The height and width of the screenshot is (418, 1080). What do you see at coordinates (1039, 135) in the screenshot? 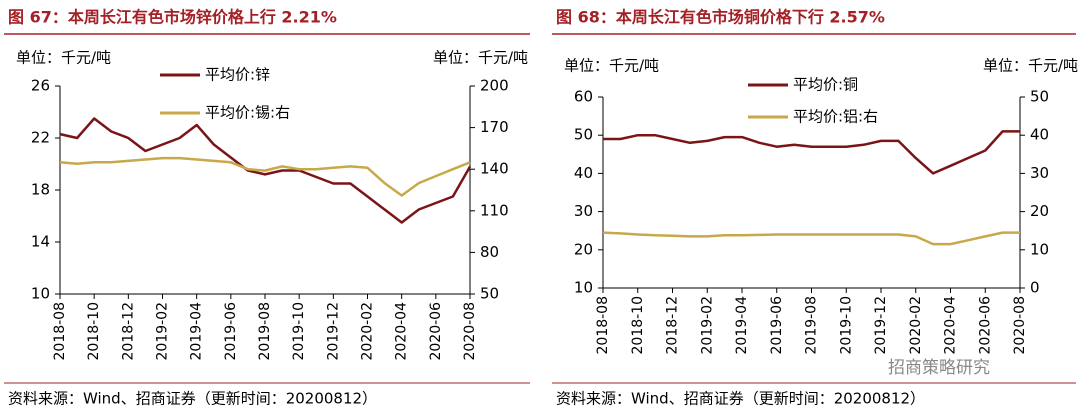
I see `y2-tick-label: 40` at bounding box center [1039, 135].